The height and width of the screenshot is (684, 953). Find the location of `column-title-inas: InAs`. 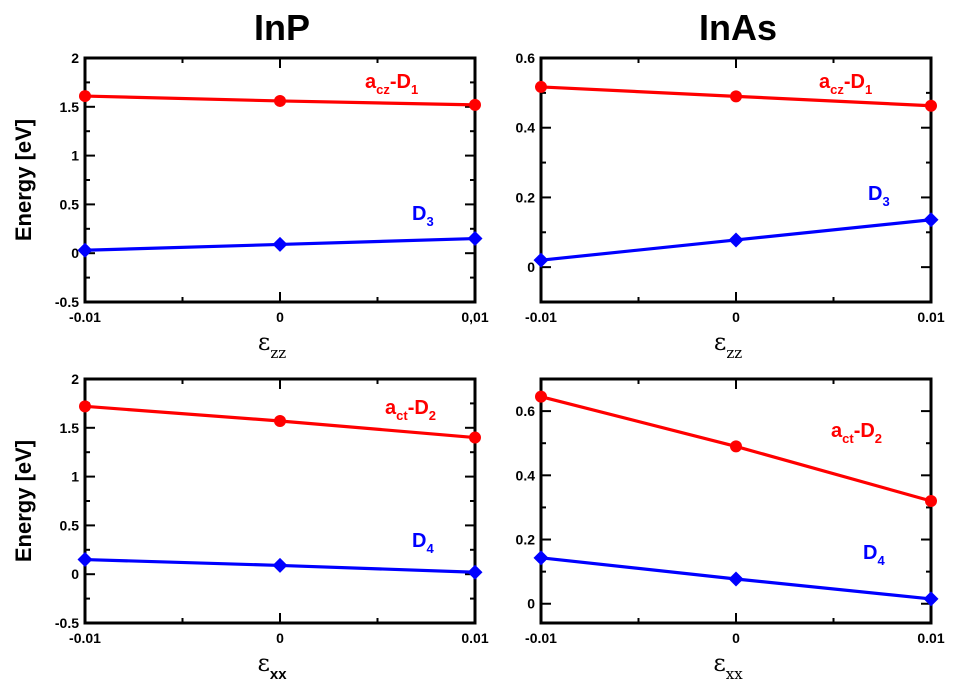

column-title-inas: InAs is located at coordinates (738, 27).